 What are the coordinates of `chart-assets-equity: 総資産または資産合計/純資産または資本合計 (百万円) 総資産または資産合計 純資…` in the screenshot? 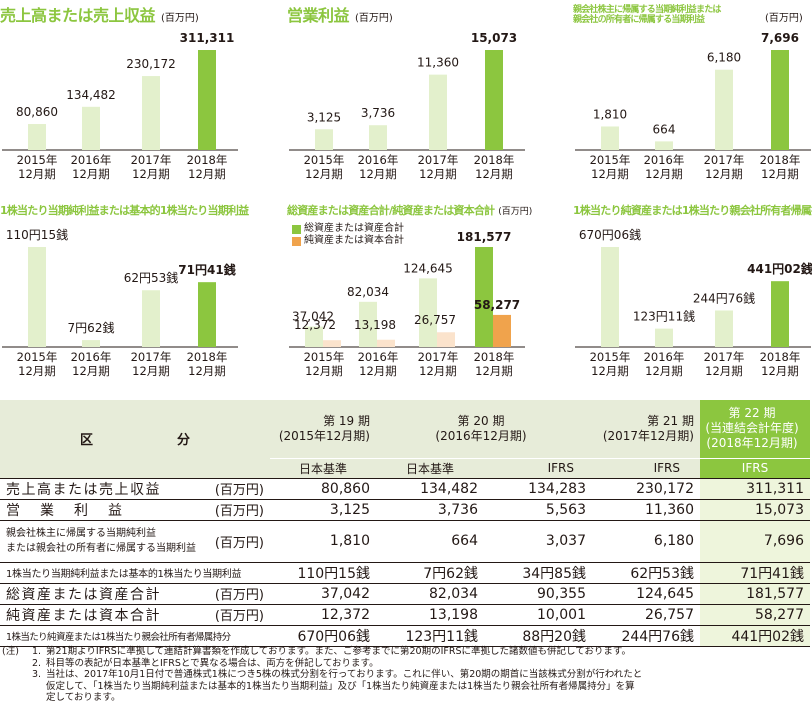 It's located at (422, 297).